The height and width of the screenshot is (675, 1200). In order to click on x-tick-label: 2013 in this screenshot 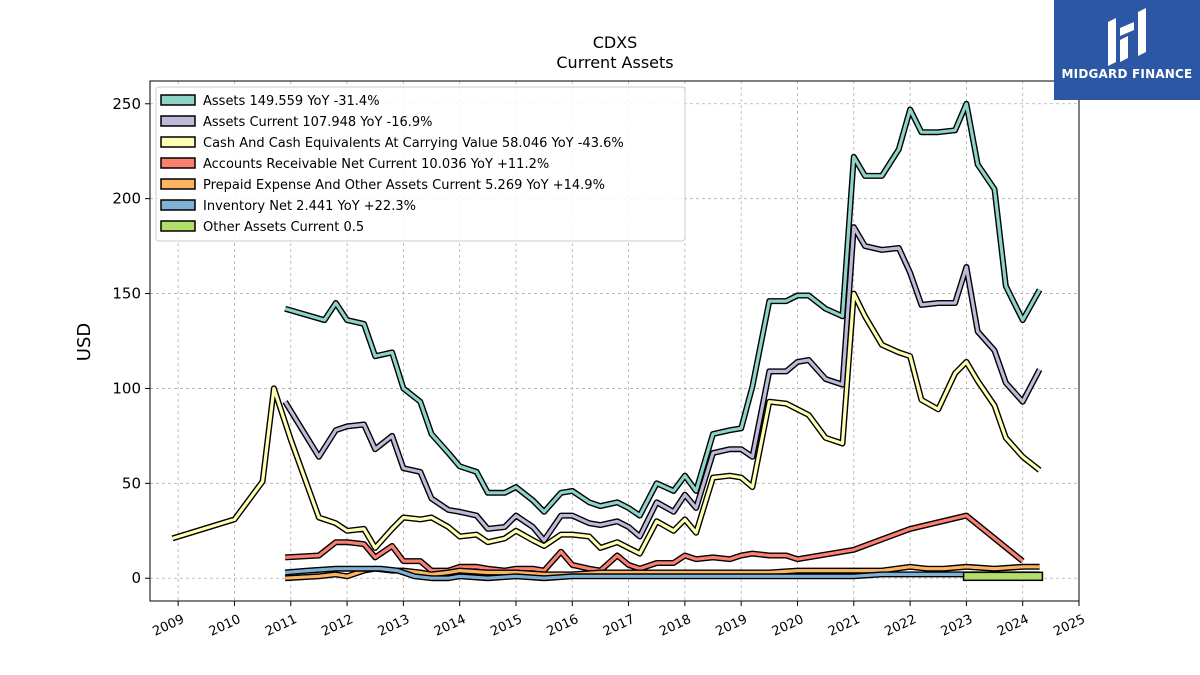, I will do `click(394, 626)`.